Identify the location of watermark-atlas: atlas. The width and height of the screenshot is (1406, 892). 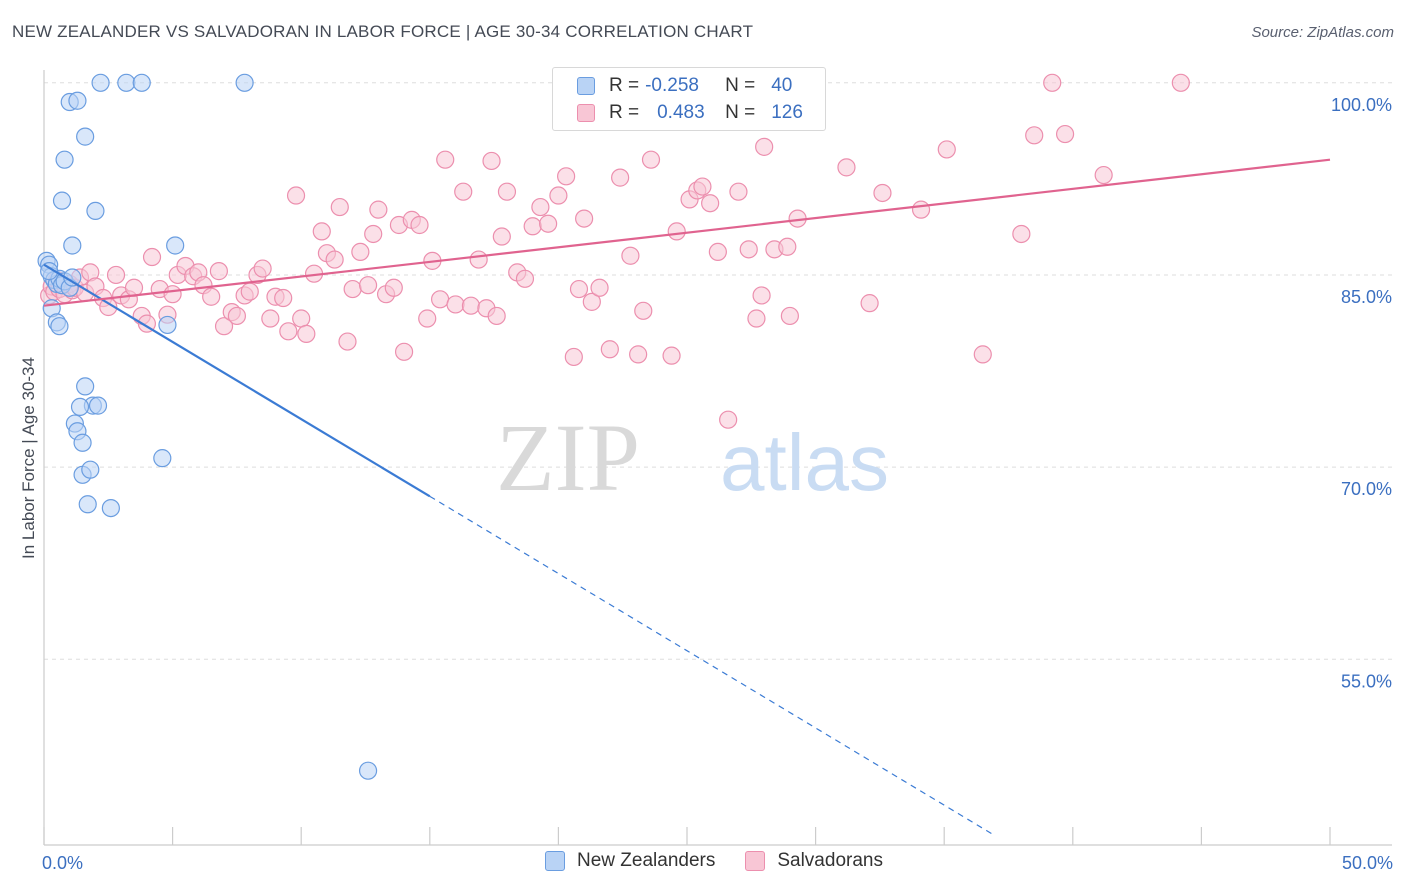
(804, 462).